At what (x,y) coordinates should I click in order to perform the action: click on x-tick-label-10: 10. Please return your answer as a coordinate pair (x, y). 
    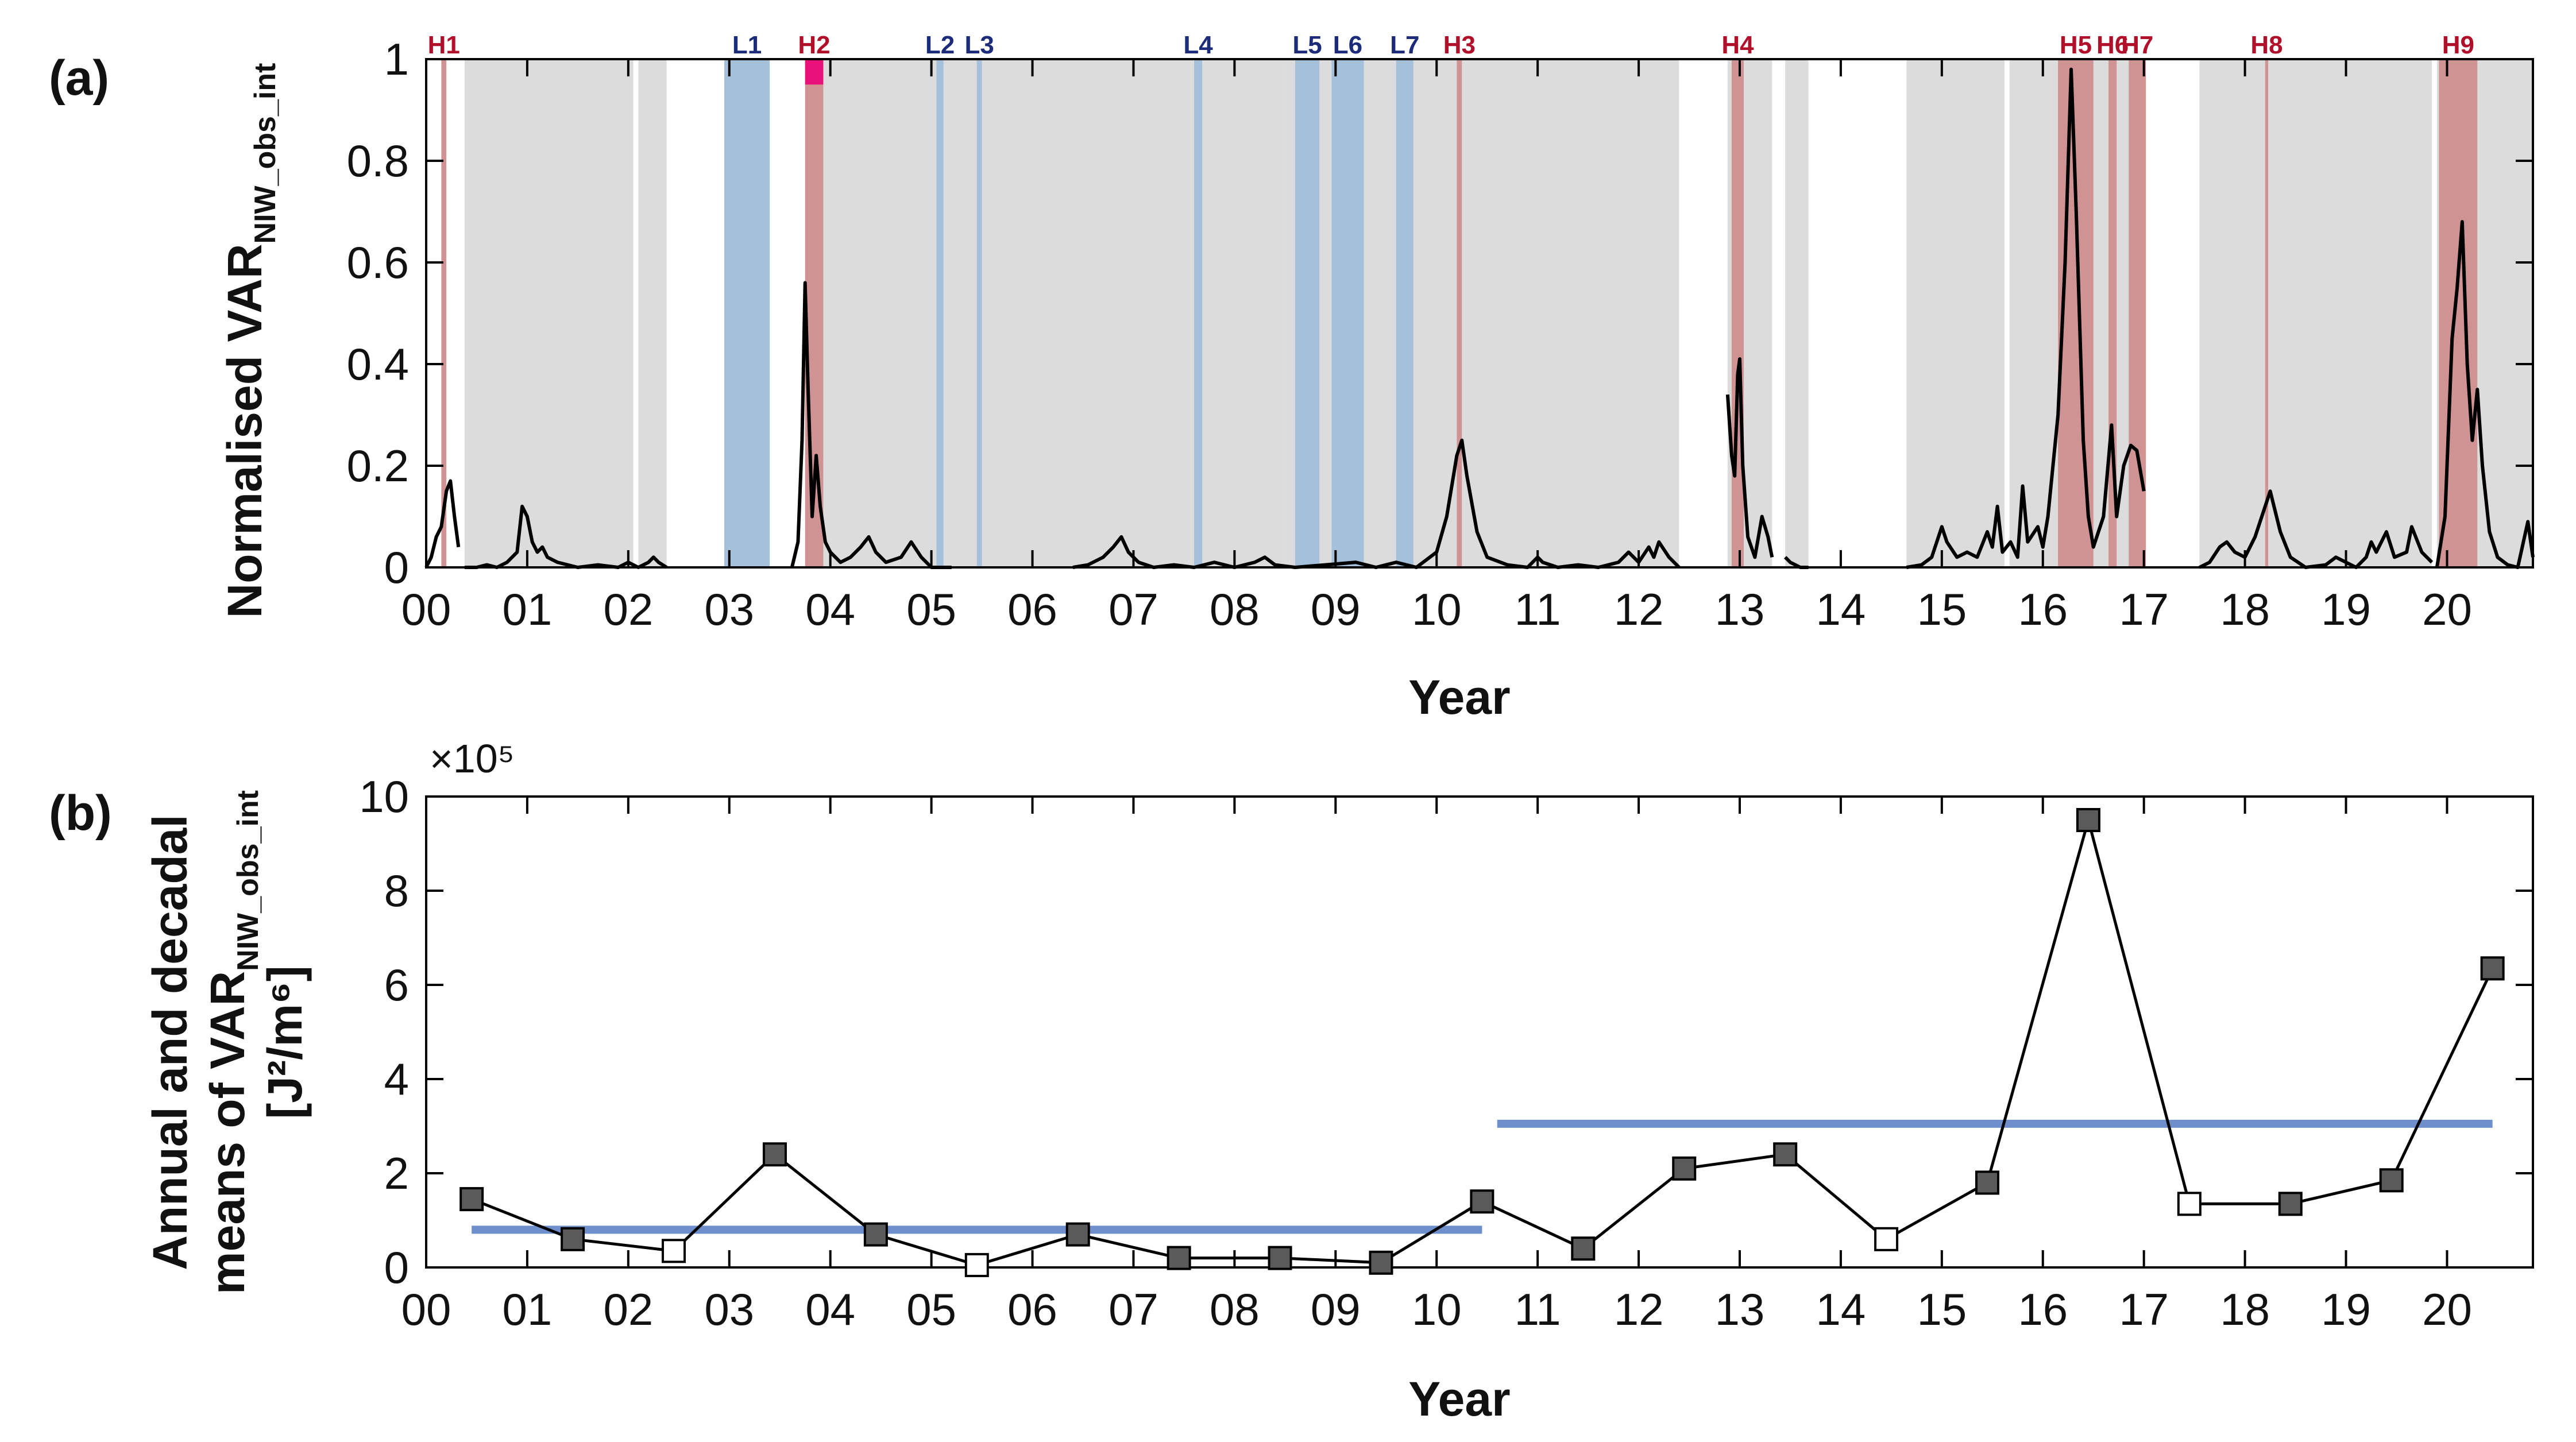
    Looking at the image, I should click on (1437, 609).